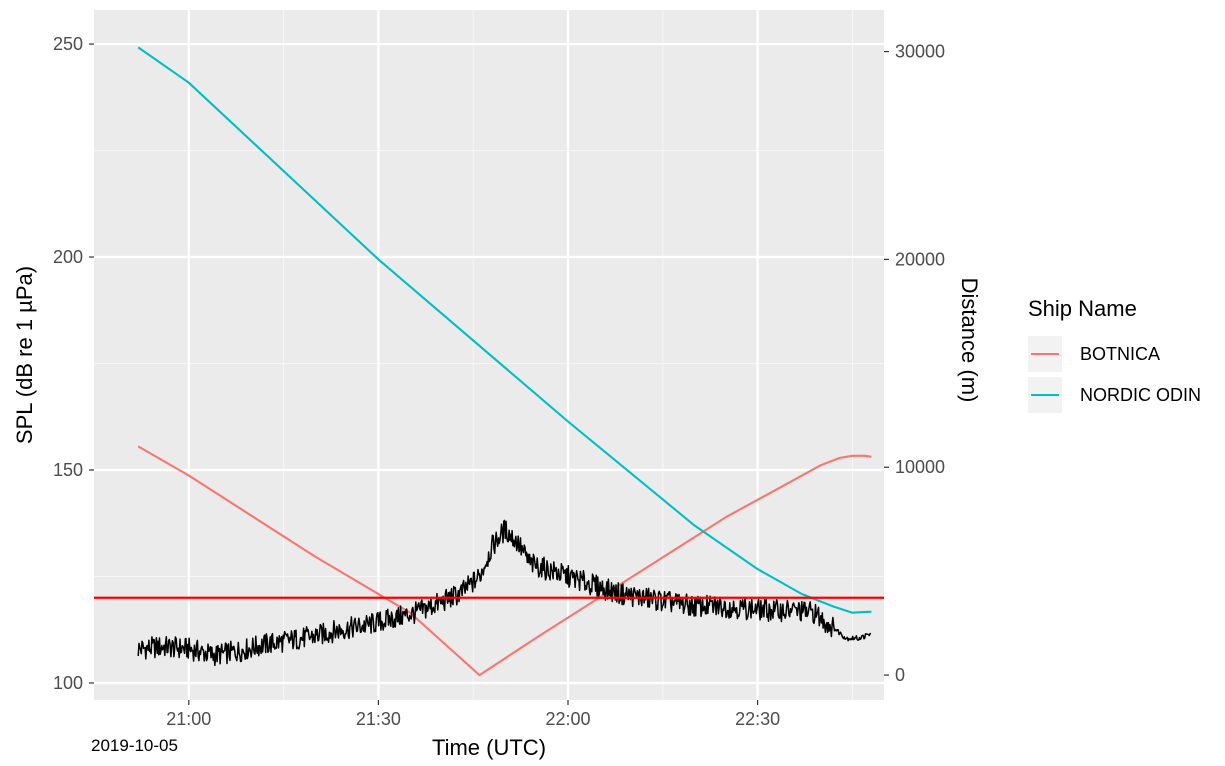  I want to click on legend-entries: BOTNICA NORDIC ODIN, so click(1114, 374).